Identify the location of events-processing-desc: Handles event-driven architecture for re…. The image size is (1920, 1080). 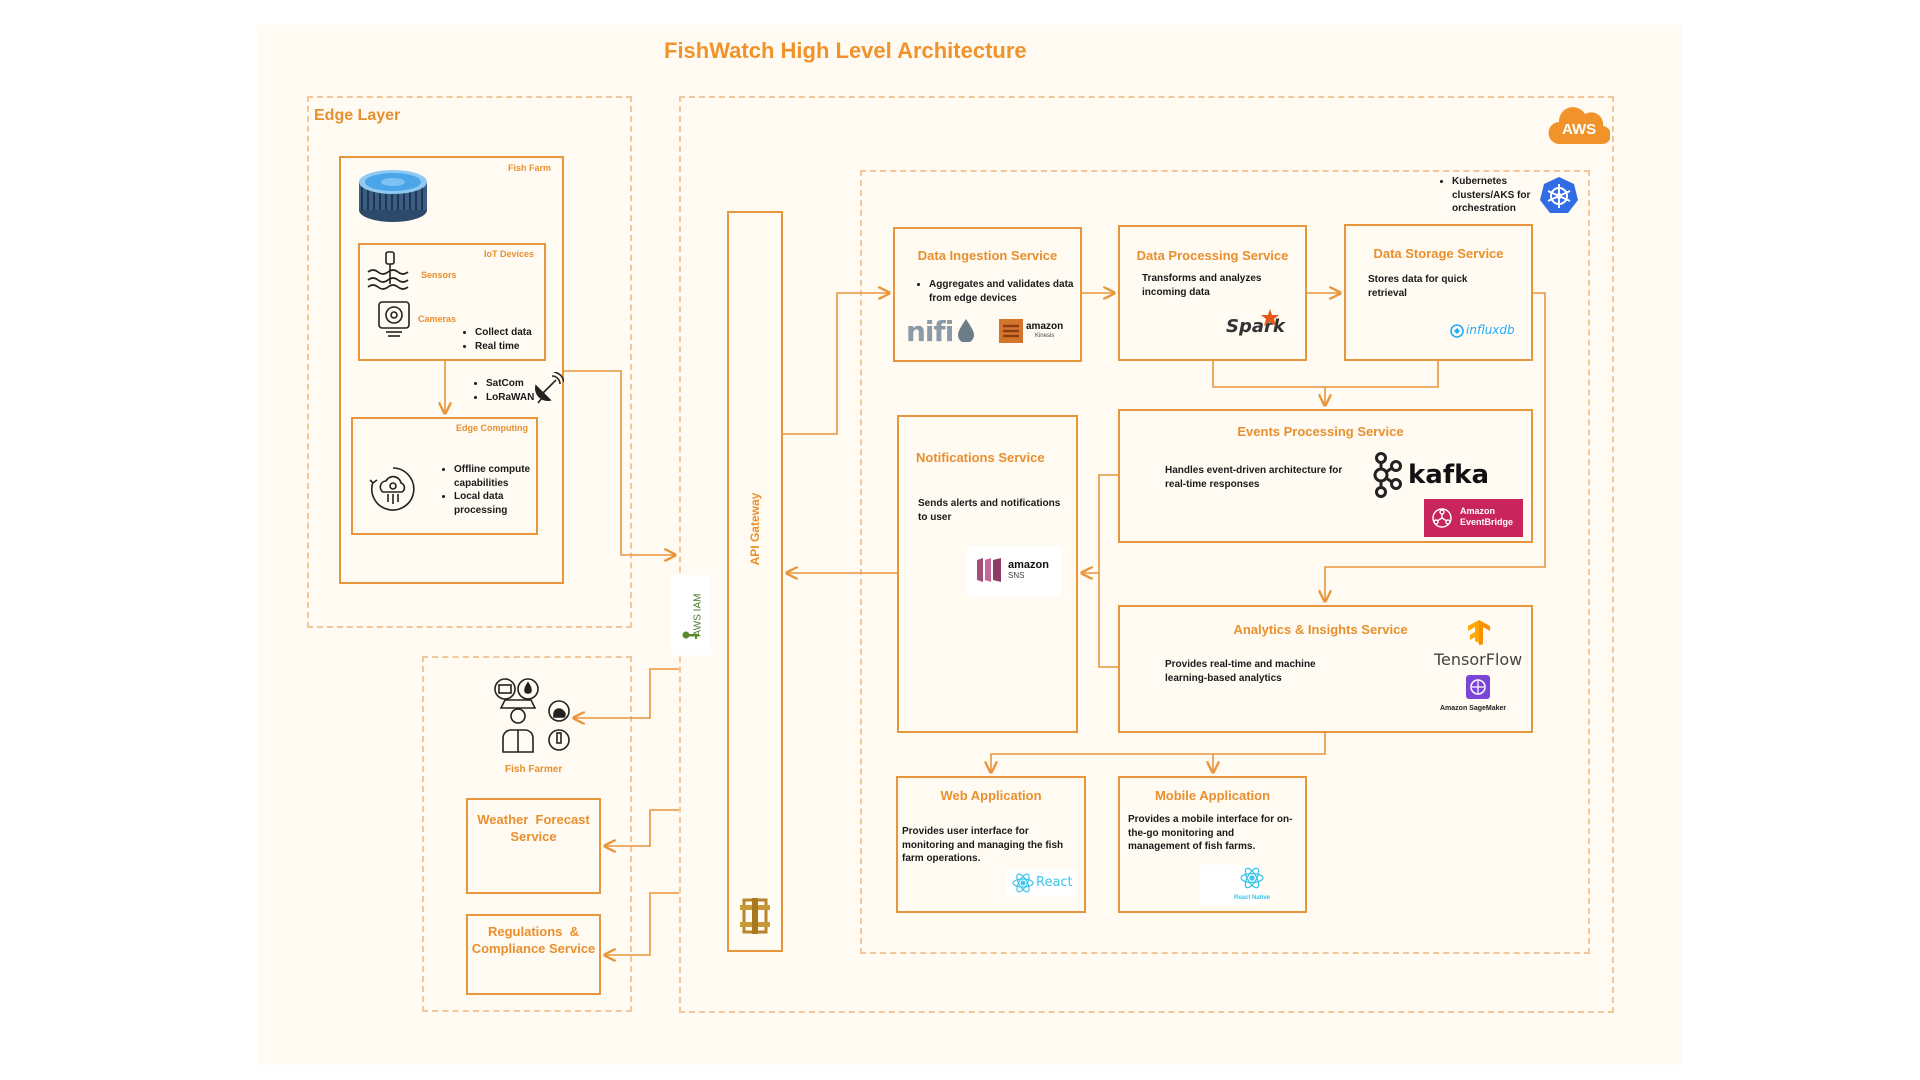
(1254, 477).